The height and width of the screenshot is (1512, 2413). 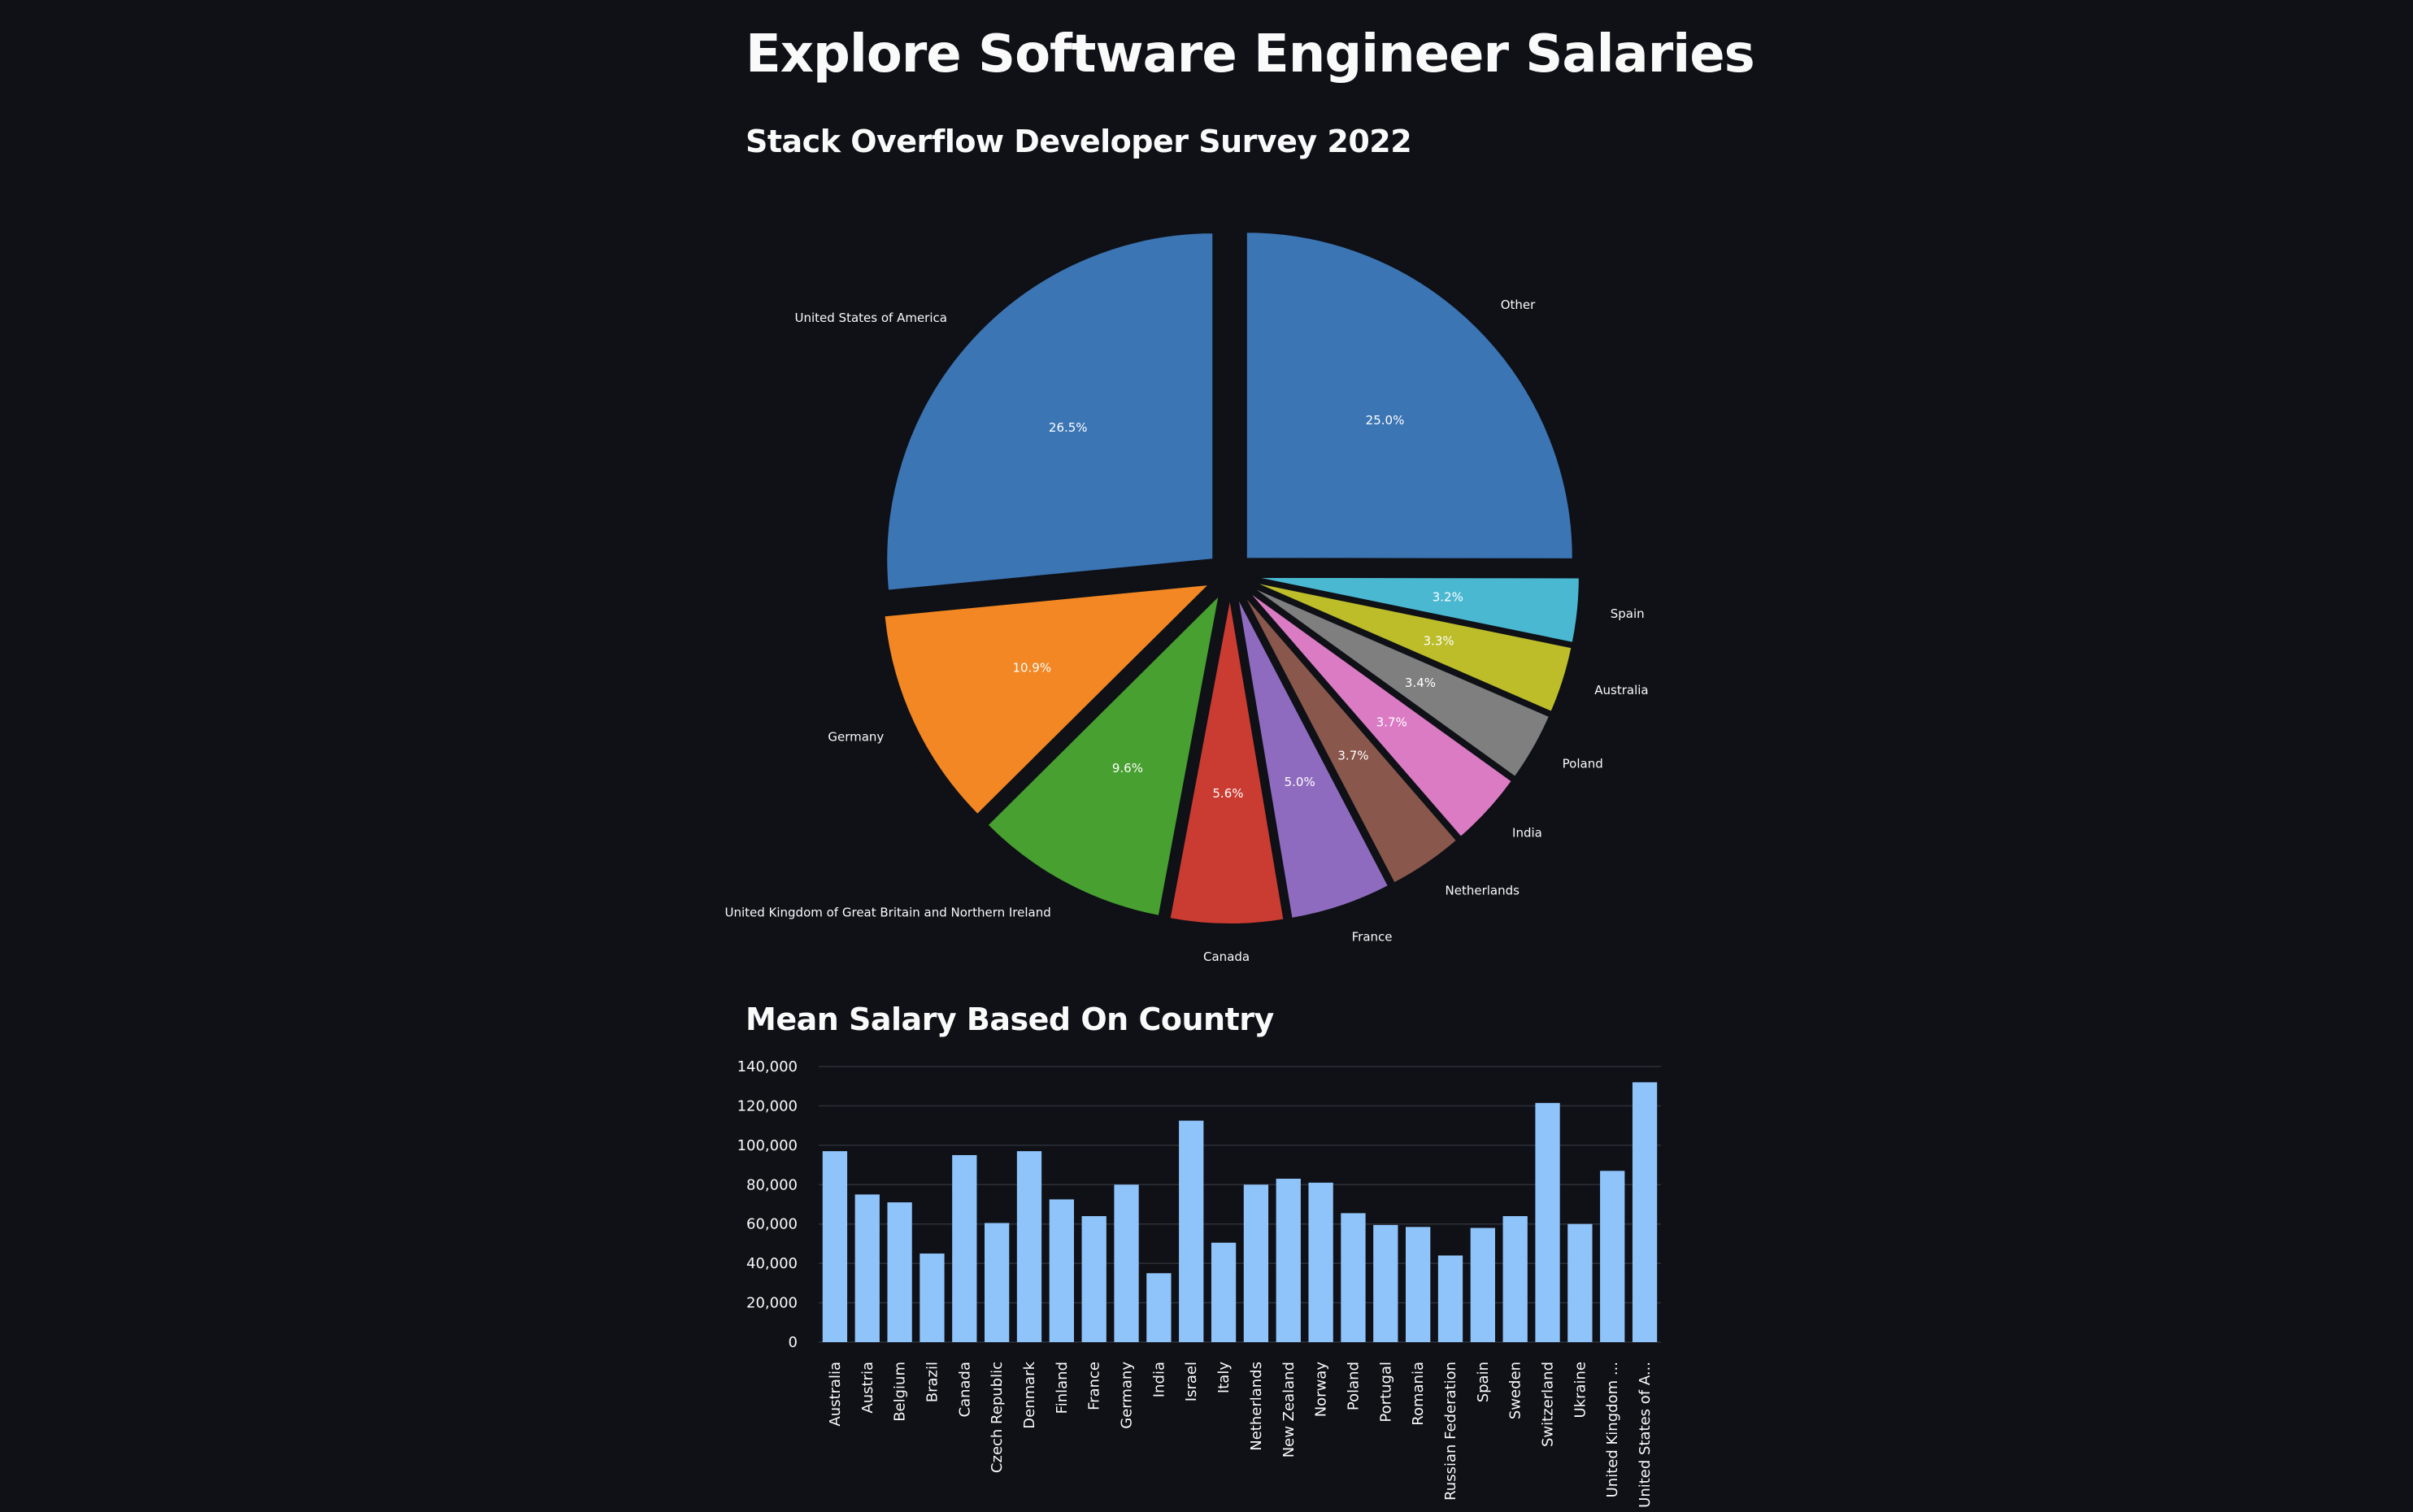 I want to click on pie-category-label: Poland, so click(x=1583, y=764).